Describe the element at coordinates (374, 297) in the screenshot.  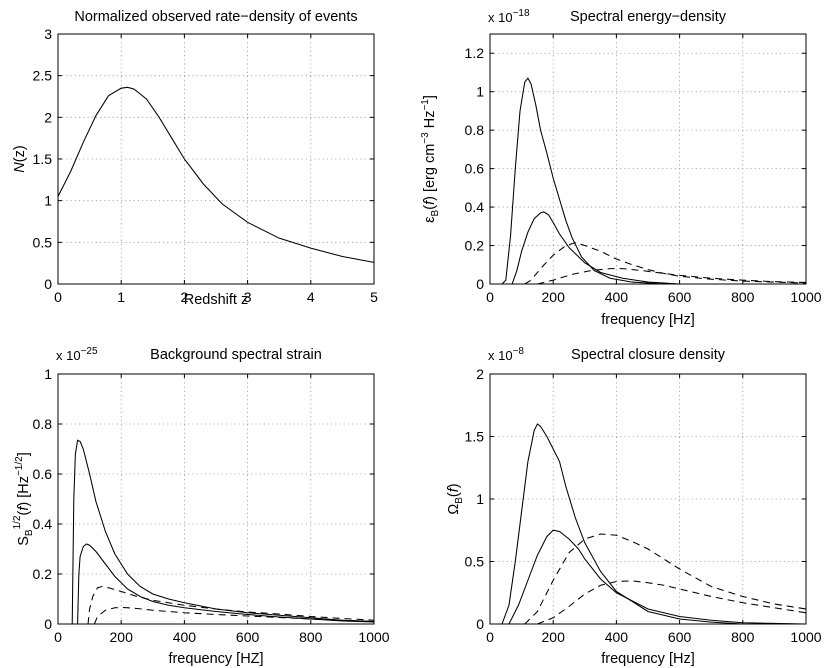
I see `x-tick-label: 5` at that location.